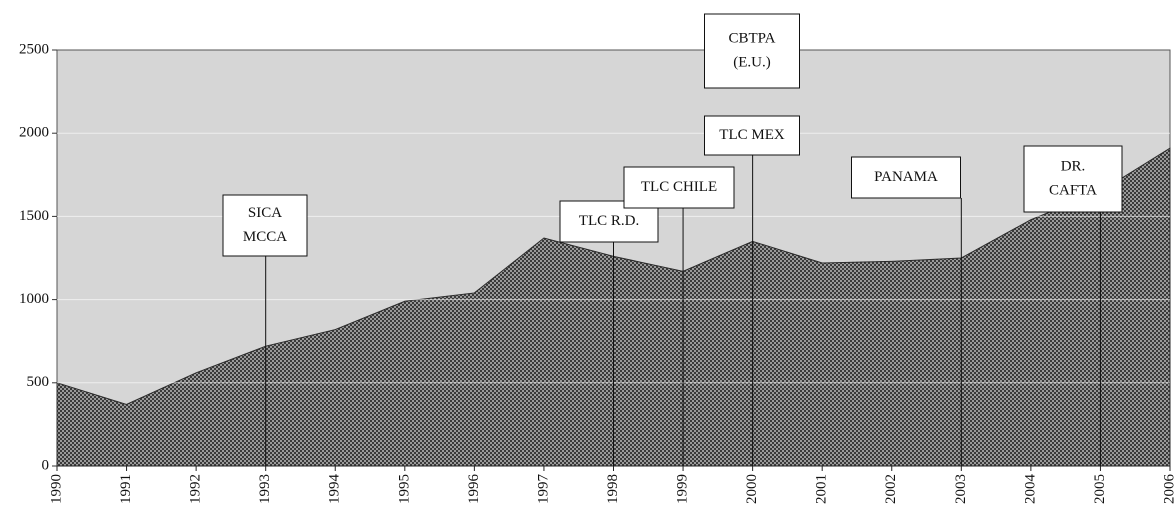  Describe the element at coordinates (34, 133) in the screenshot. I see `y-tick-label: 2000` at that location.